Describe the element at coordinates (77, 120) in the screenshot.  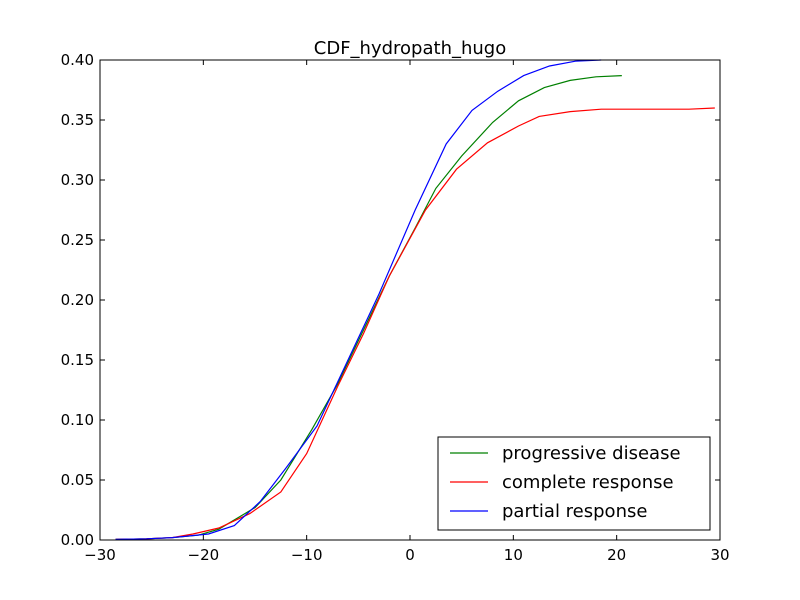
I see `y-tick-label: 0.35` at that location.